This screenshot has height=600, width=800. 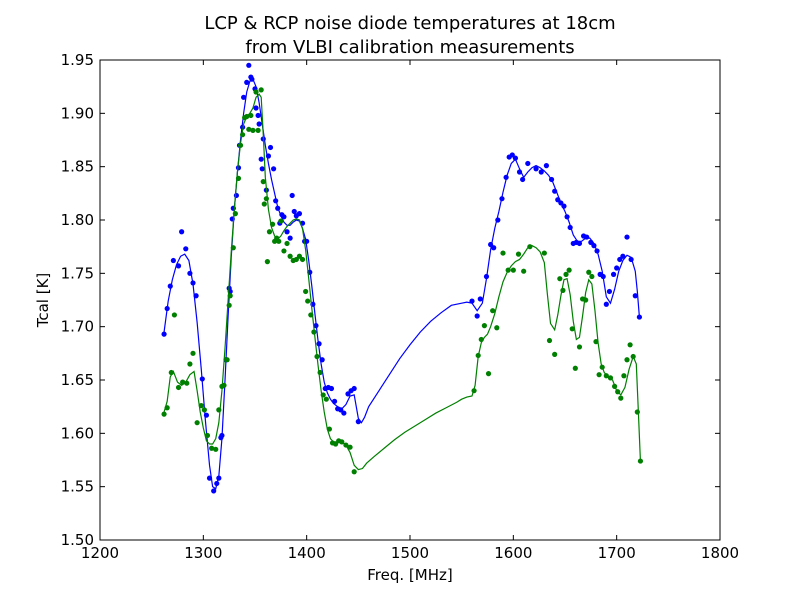 What do you see at coordinates (513, 553) in the screenshot?
I see `x-tick-label: 1600` at bounding box center [513, 553].